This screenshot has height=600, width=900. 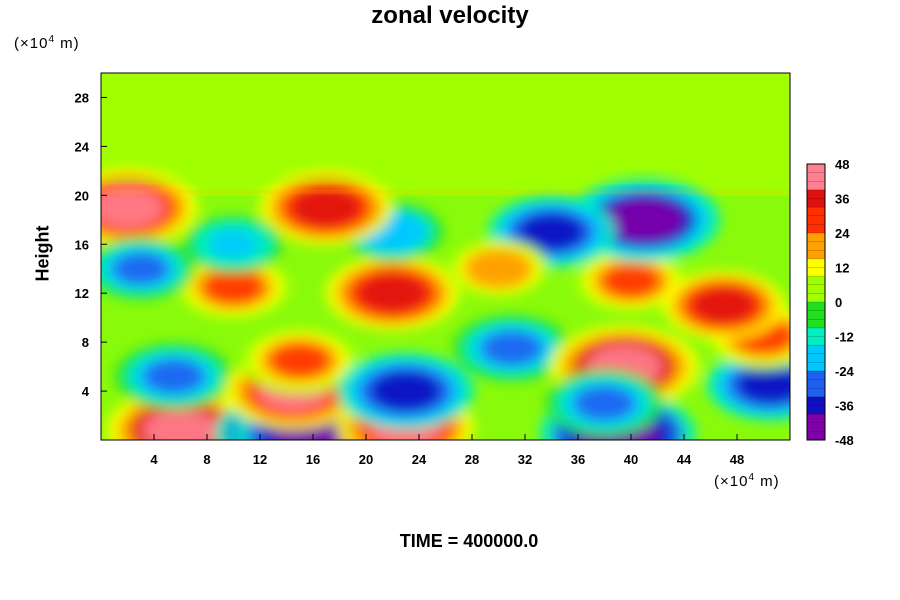 What do you see at coordinates (844, 440) in the screenshot?
I see `colorbar-tick-label: -48` at bounding box center [844, 440].